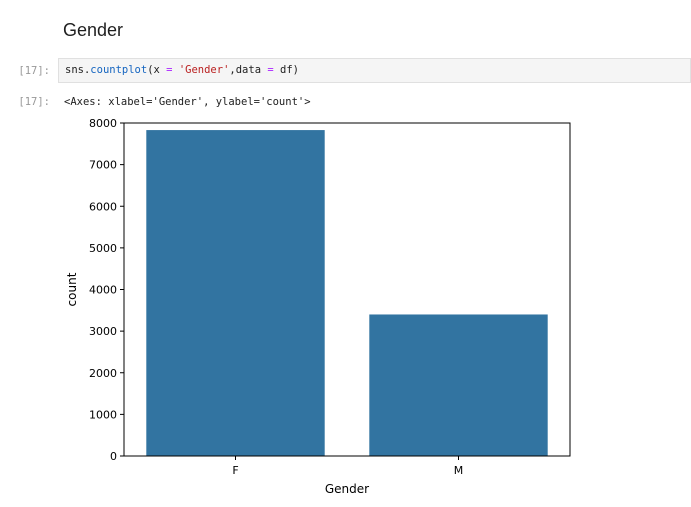  I want to click on y-tick-label: 6000, so click(103, 206).